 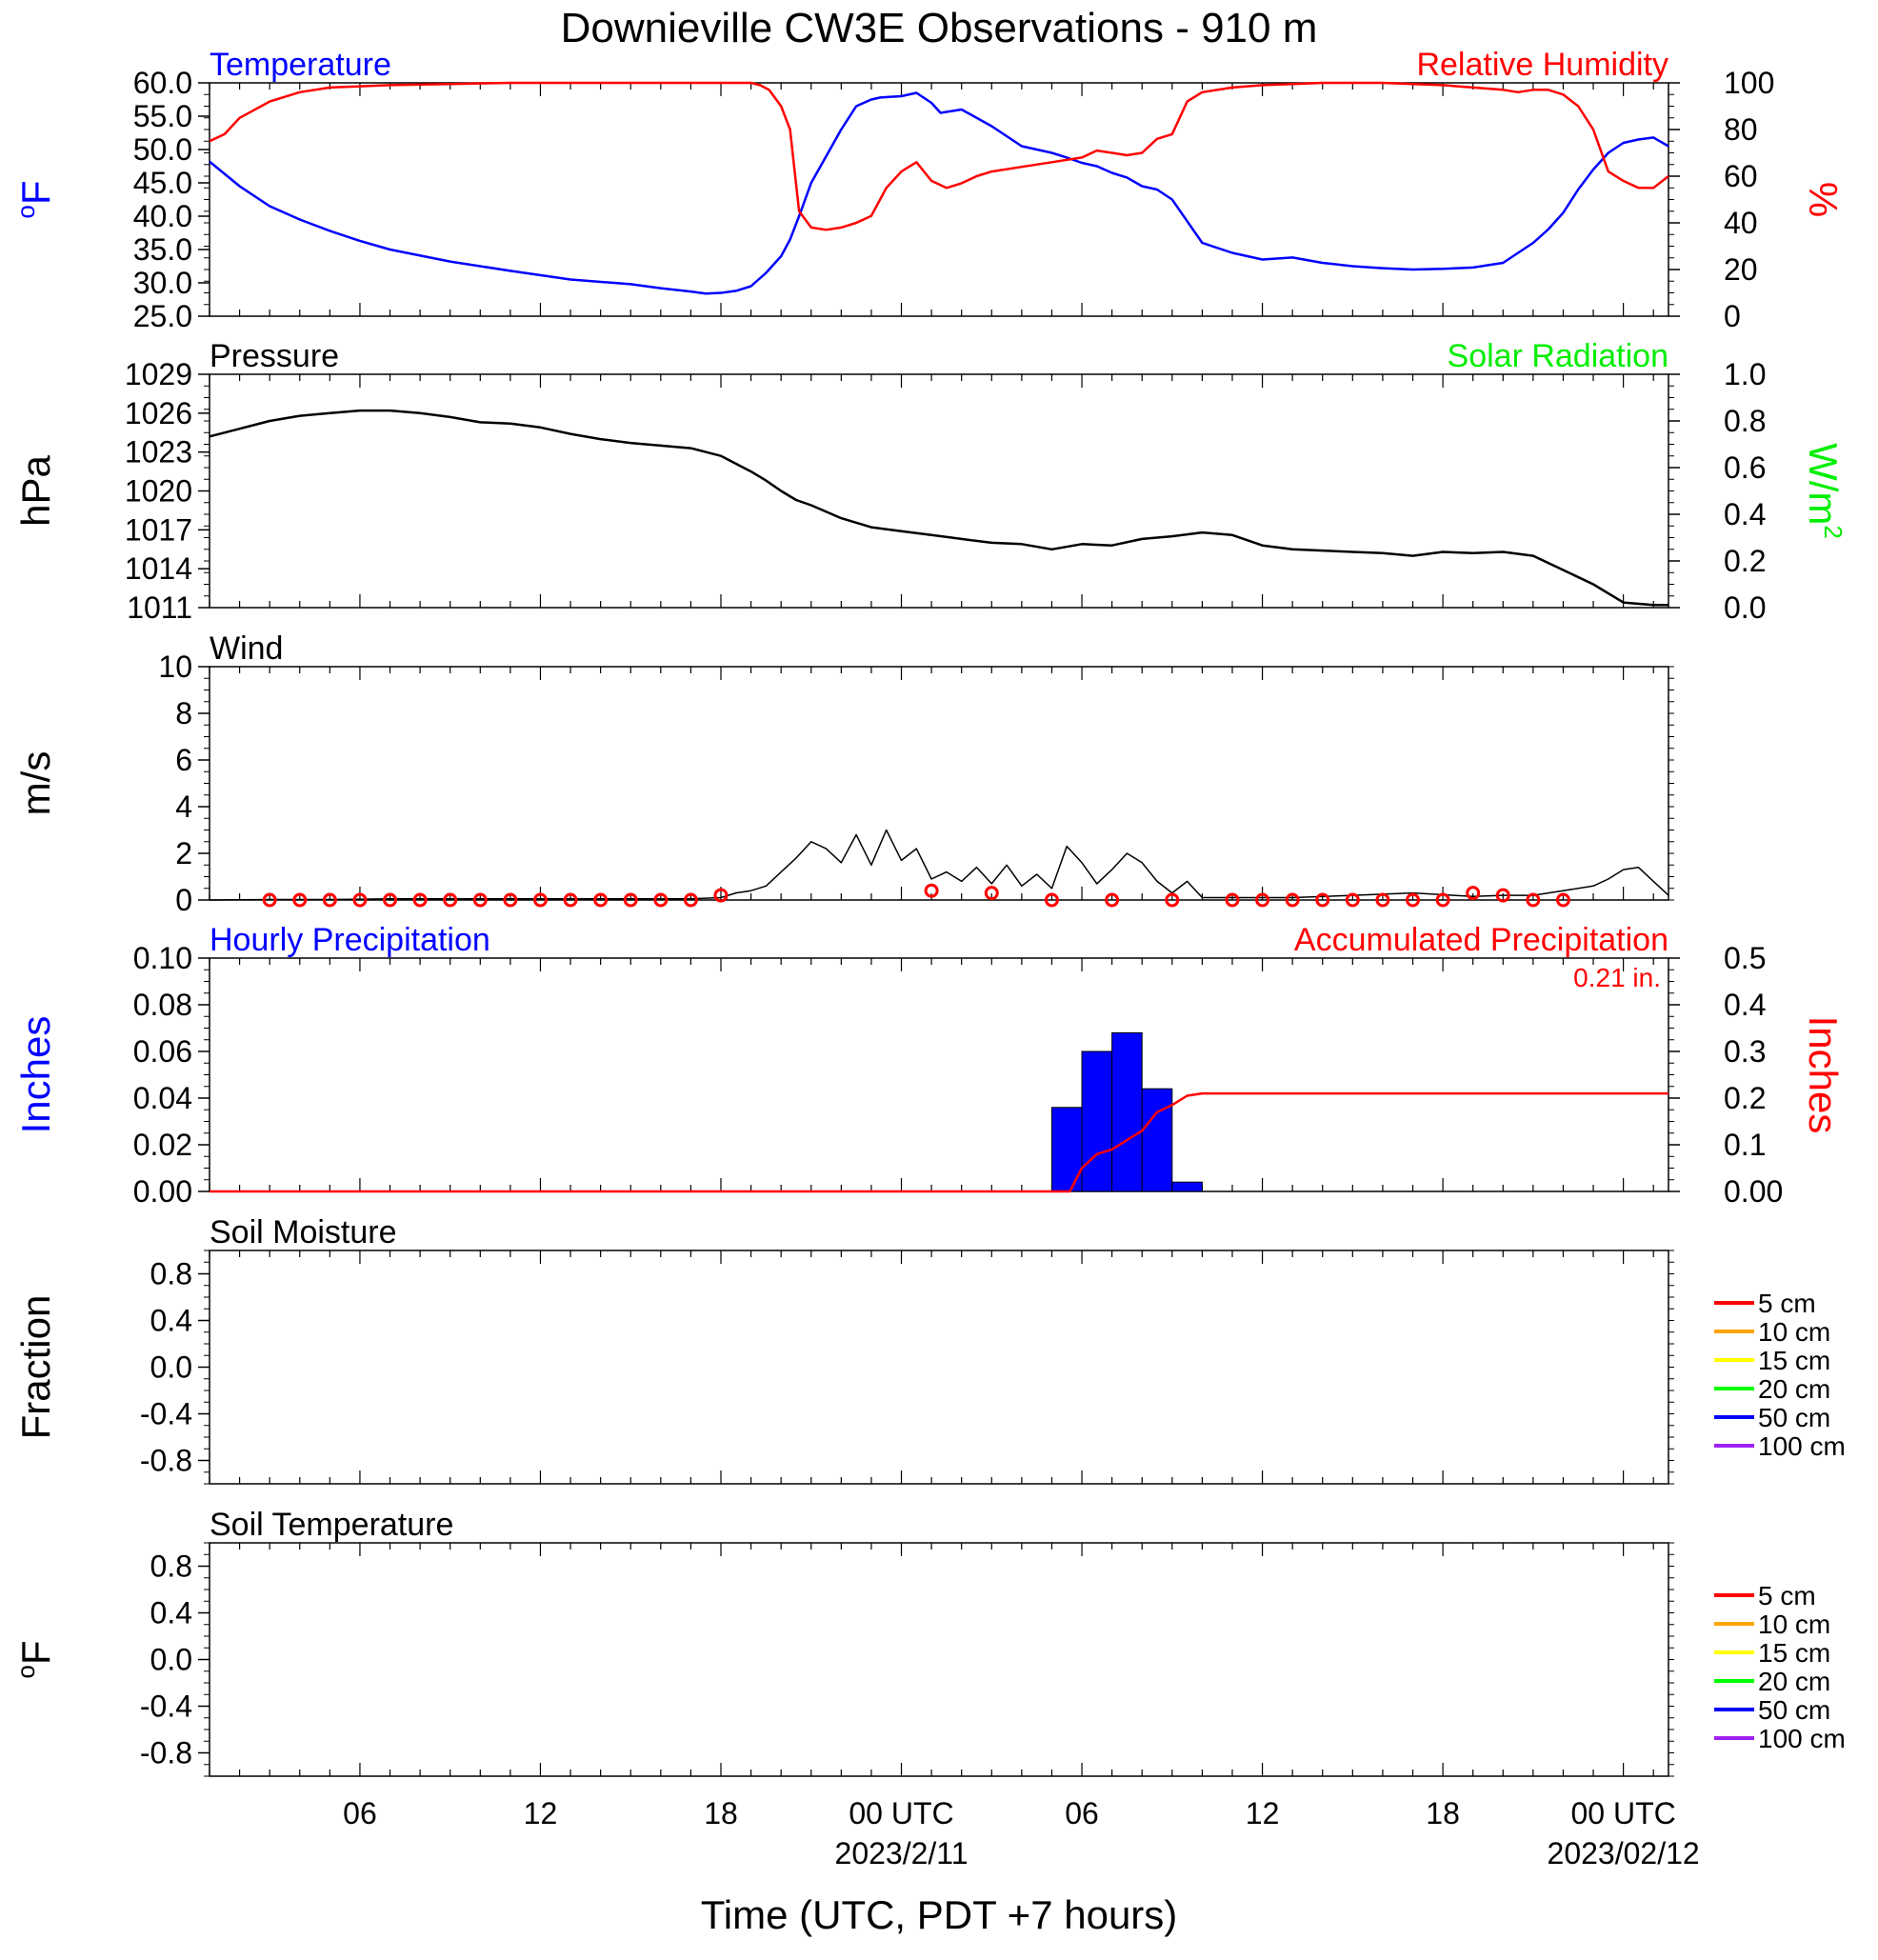 What do you see at coordinates (1481, 940) in the screenshot?
I see `panel-right-title: Accumulated Precipitation` at bounding box center [1481, 940].